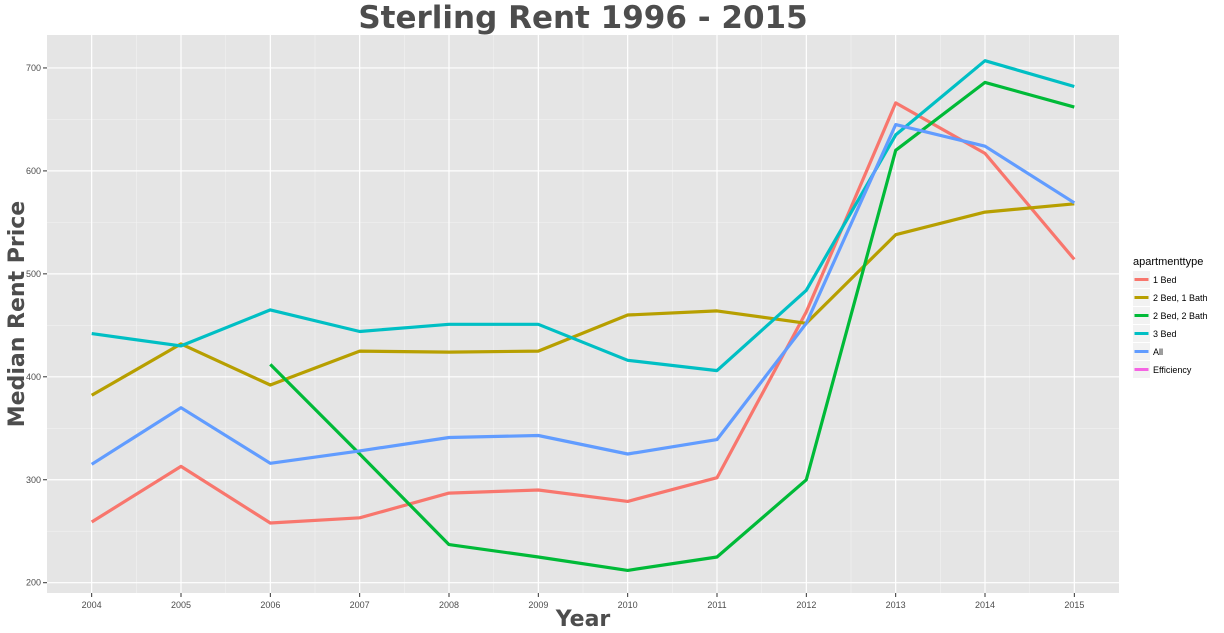  I want to click on legend-item-all: All, so click(1148, 351).